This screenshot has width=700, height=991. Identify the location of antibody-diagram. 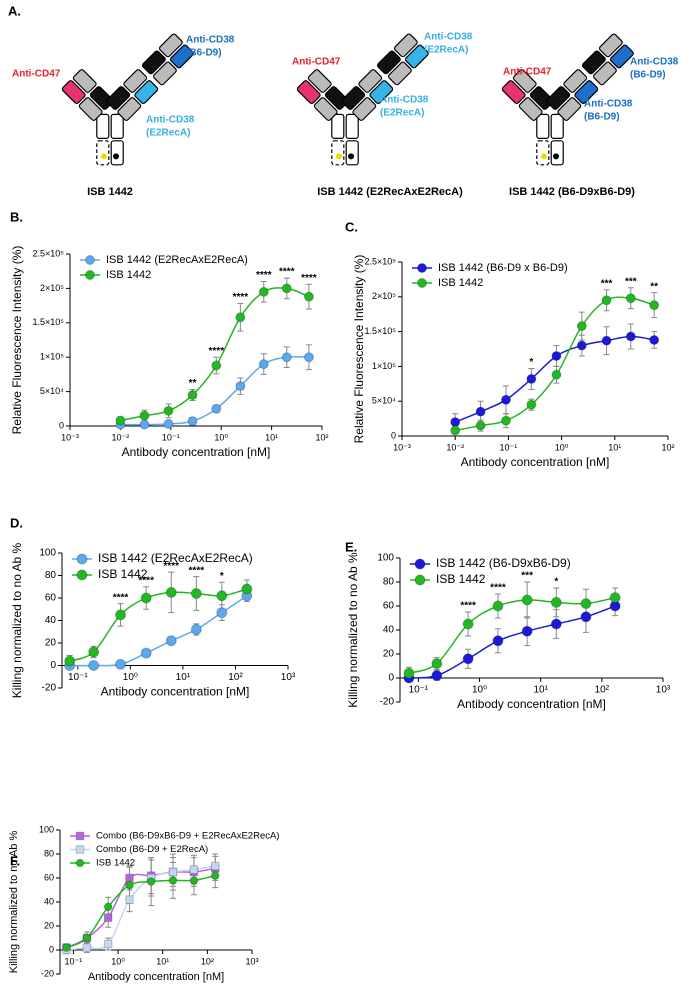
(127, 99).